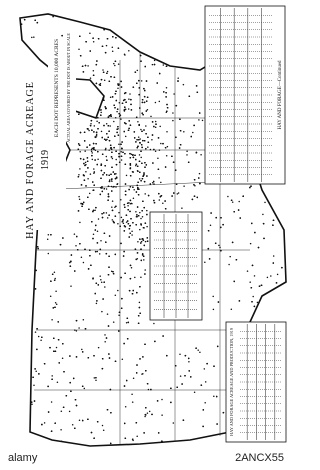  Describe the element at coordinates (57, 88) in the screenshot. I see `legend: EACH DOT REPRESENTS 10,000 ACRES` at that location.